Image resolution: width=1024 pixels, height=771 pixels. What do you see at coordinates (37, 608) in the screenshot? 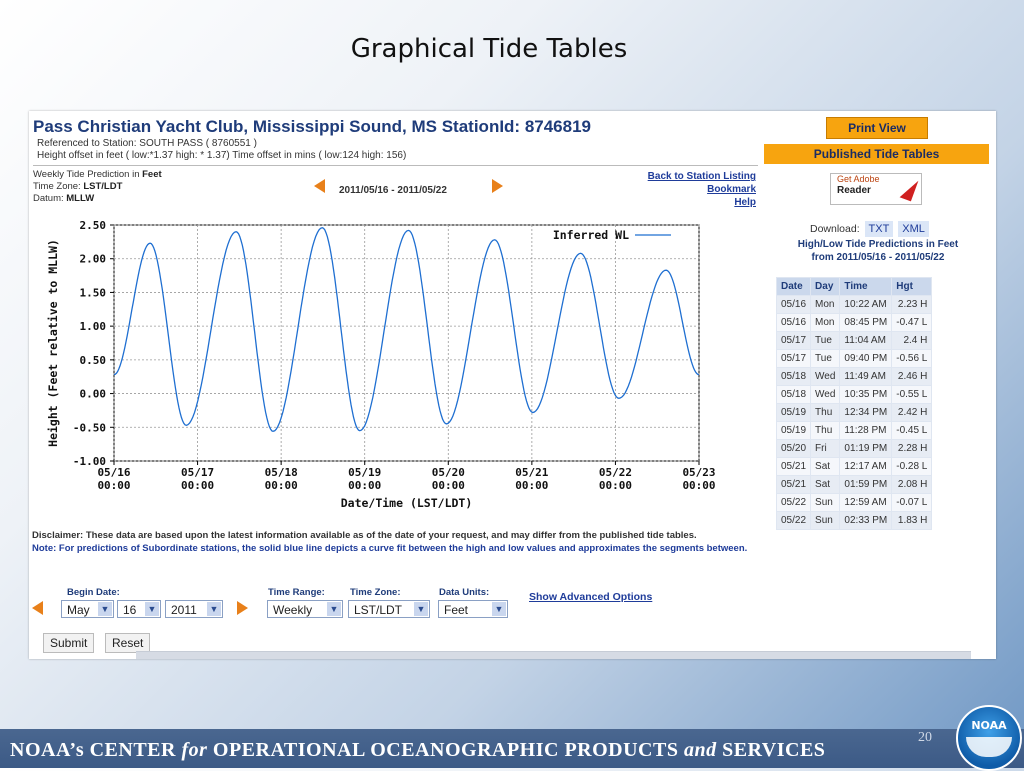
I see `previous-date-arrow-icon` at bounding box center [37, 608].